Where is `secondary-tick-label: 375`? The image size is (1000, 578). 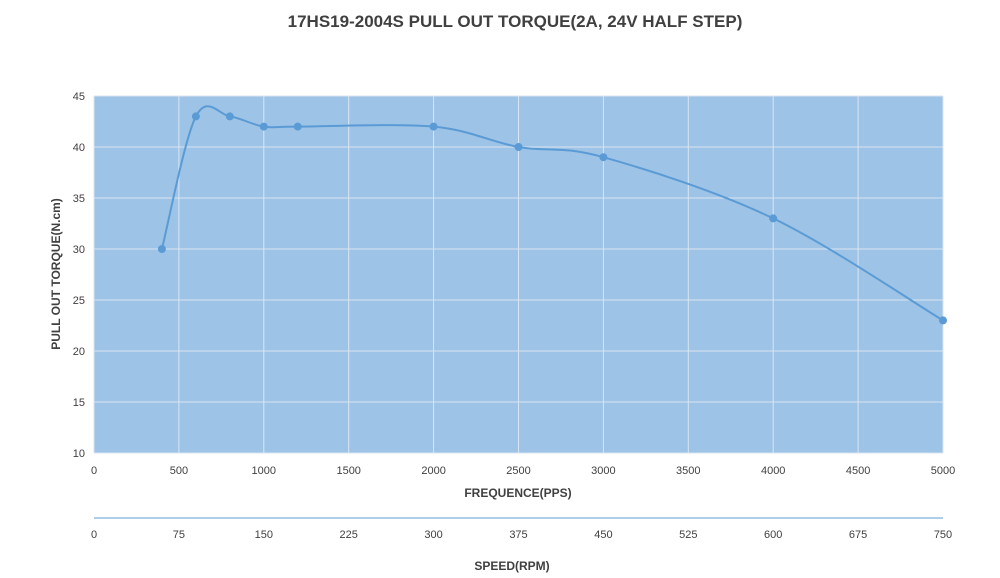
secondary-tick-label: 375 is located at coordinates (518, 535).